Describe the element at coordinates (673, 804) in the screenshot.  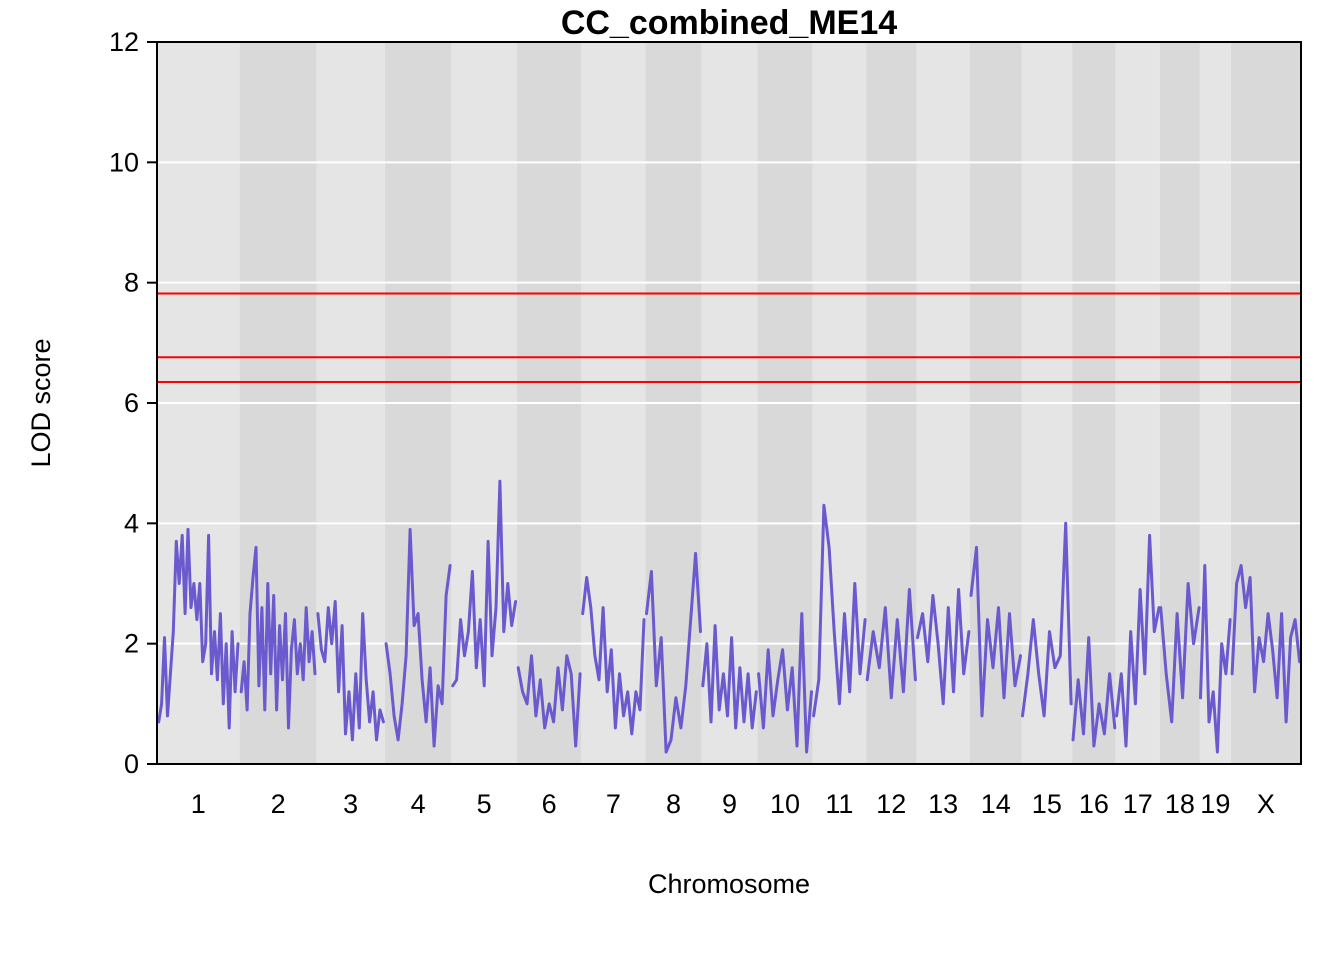
I see `x-tick-label-chr-8: 8` at that location.